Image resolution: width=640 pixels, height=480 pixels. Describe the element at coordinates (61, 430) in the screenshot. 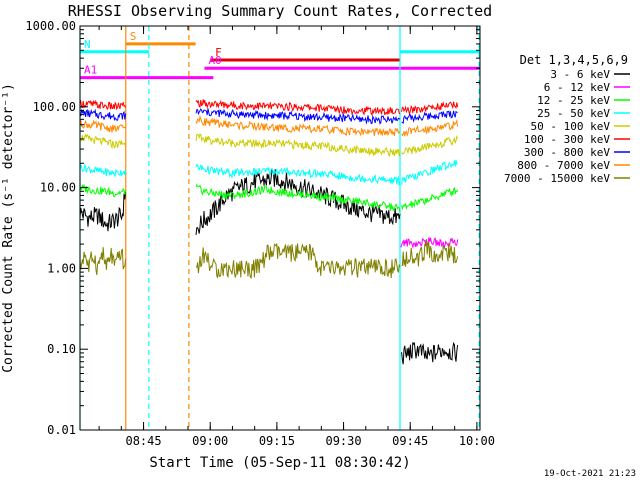

I see `y-tick-label: 0.01` at that location.